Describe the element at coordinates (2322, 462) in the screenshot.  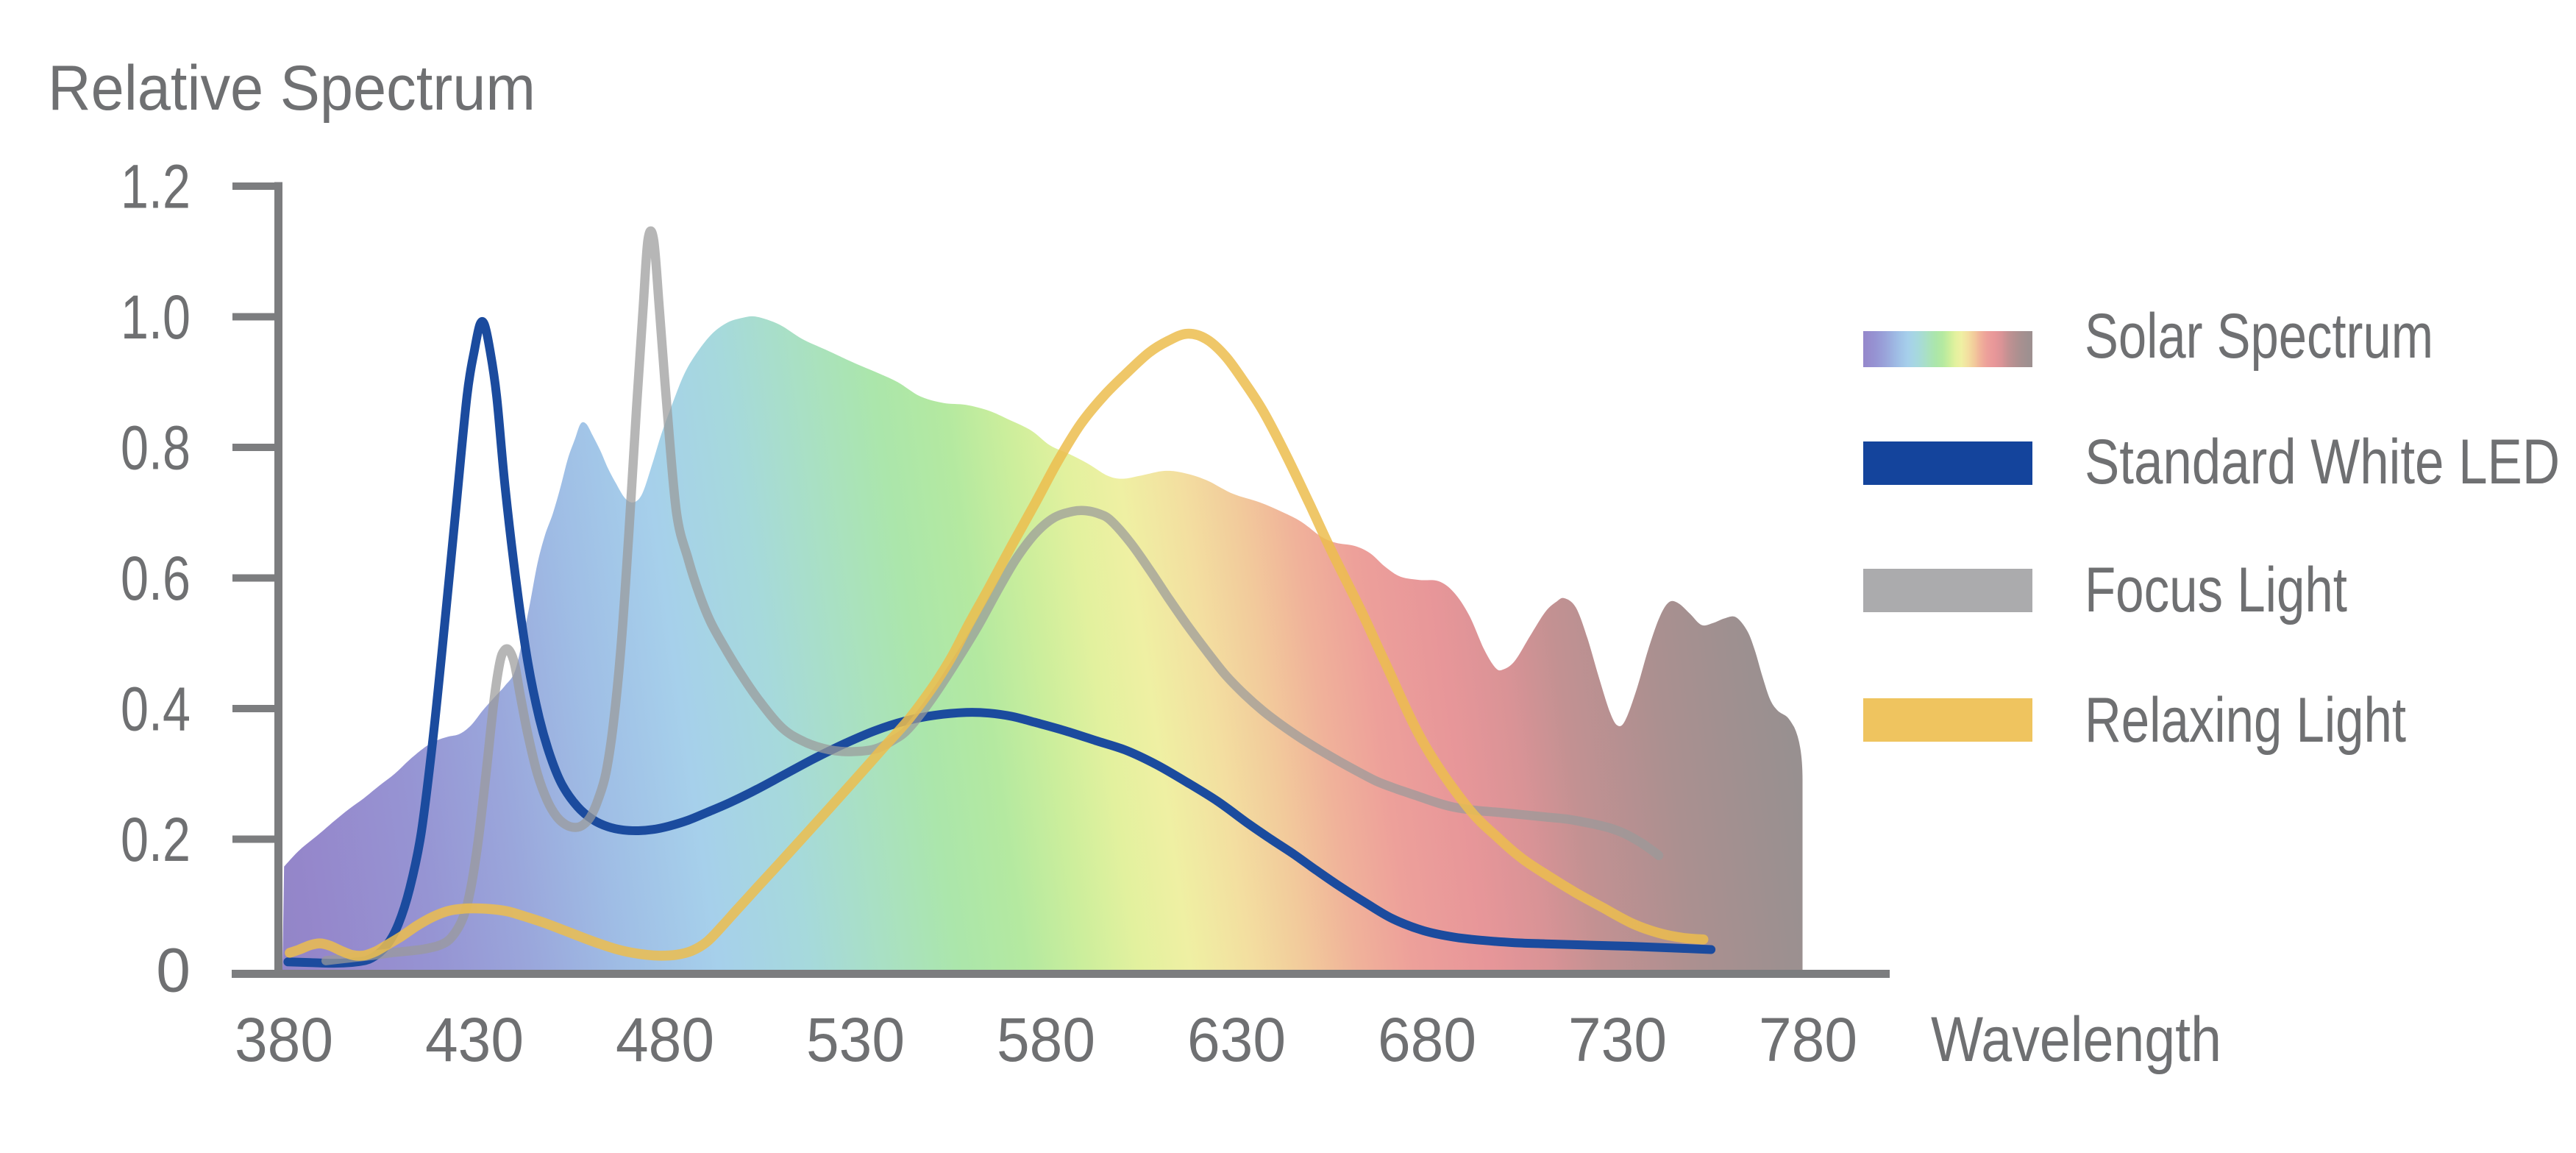
I see `svg-text: Standard White LED` at that location.